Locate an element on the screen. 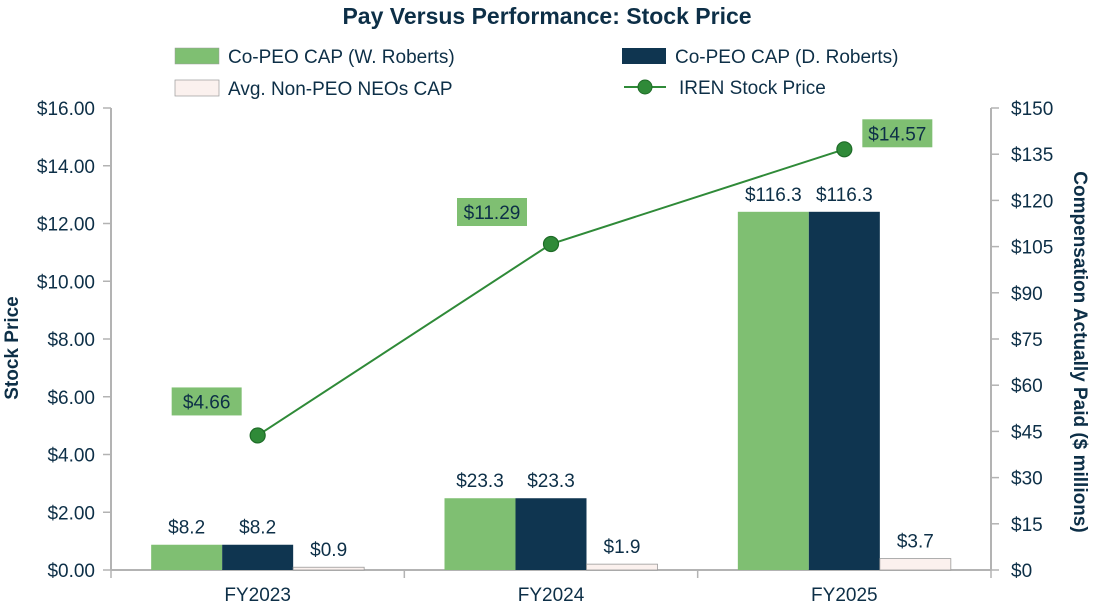 The image size is (1094, 608). right-tick-label: $90 is located at coordinates (1027, 294).